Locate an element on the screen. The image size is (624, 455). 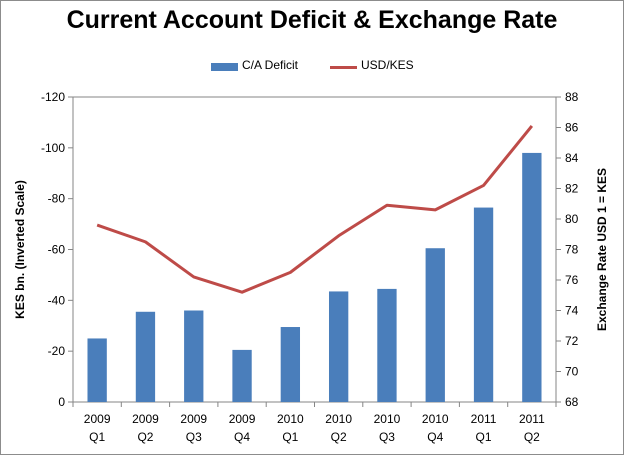
left-axis-tick-label: -80 is located at coordinates (57, 199).